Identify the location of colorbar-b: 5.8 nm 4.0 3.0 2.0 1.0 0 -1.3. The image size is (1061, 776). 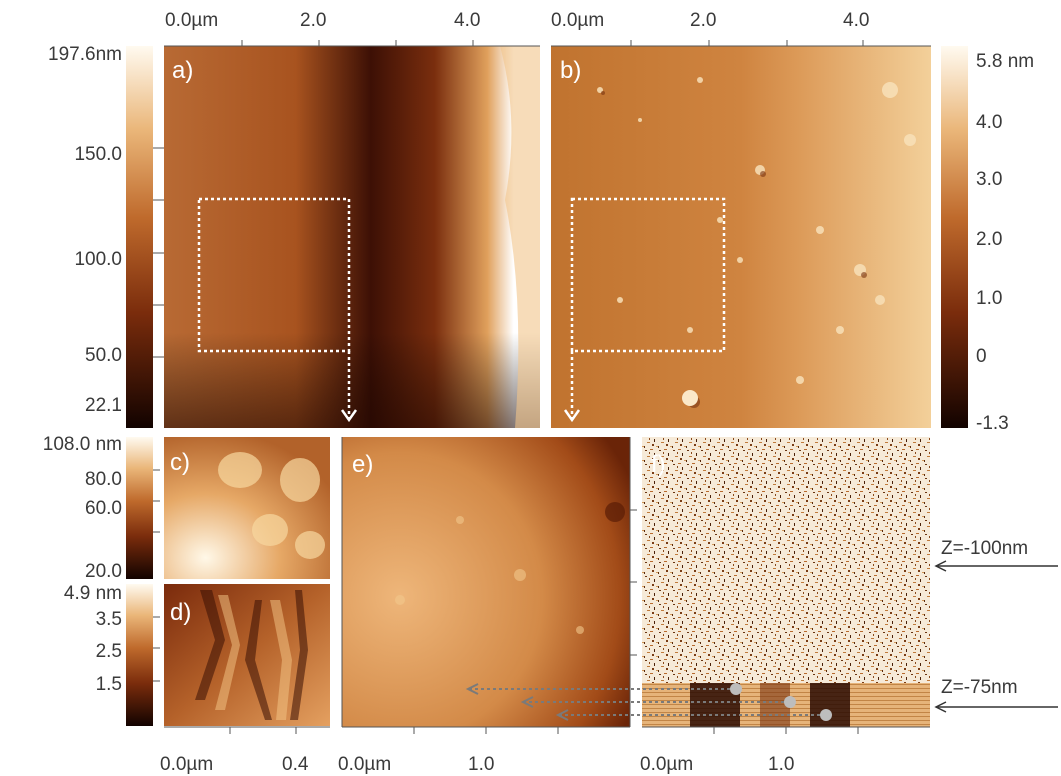
(987, 240).